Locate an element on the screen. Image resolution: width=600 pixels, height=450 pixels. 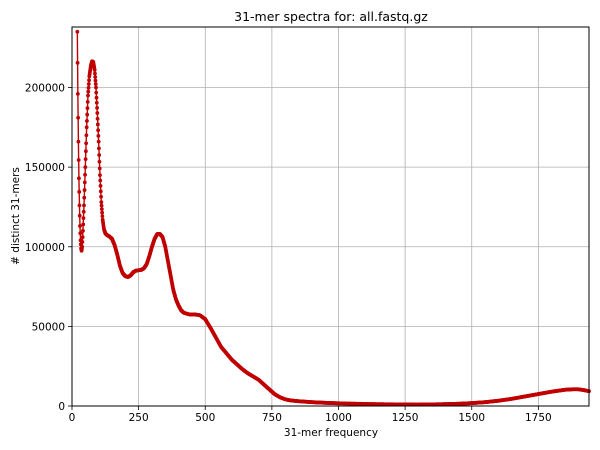
x-tick-label: 750 is located at coordinates (272, 418).